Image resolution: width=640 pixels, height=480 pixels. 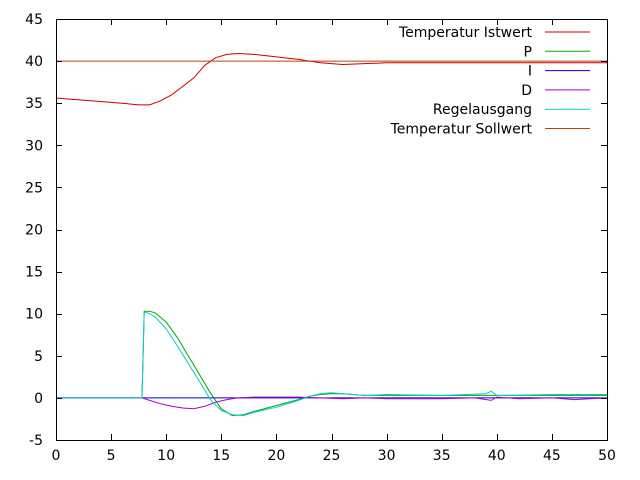 I want to click on y-tick-label: 45, so click(x=34, y=20).